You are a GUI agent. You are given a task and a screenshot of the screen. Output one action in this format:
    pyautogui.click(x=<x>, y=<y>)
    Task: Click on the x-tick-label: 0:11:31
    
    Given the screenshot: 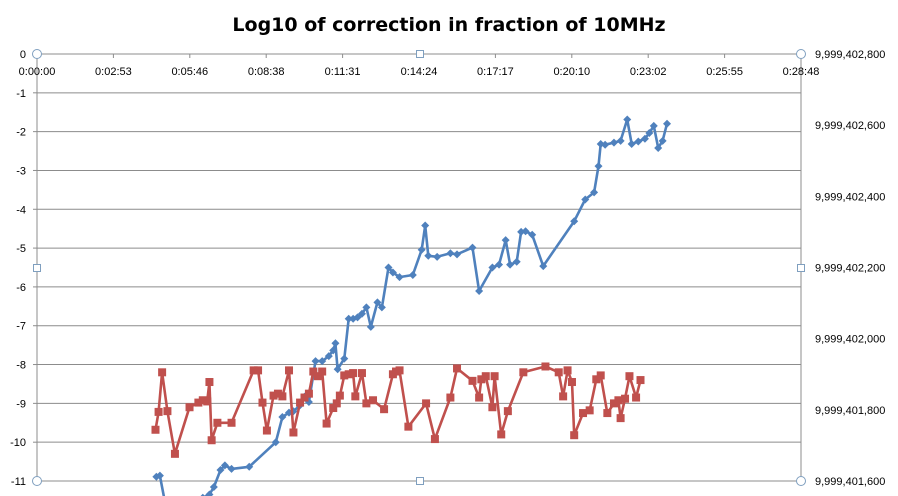 What is the action you would take?
    pyautogui.click(x=343, y=72)
    